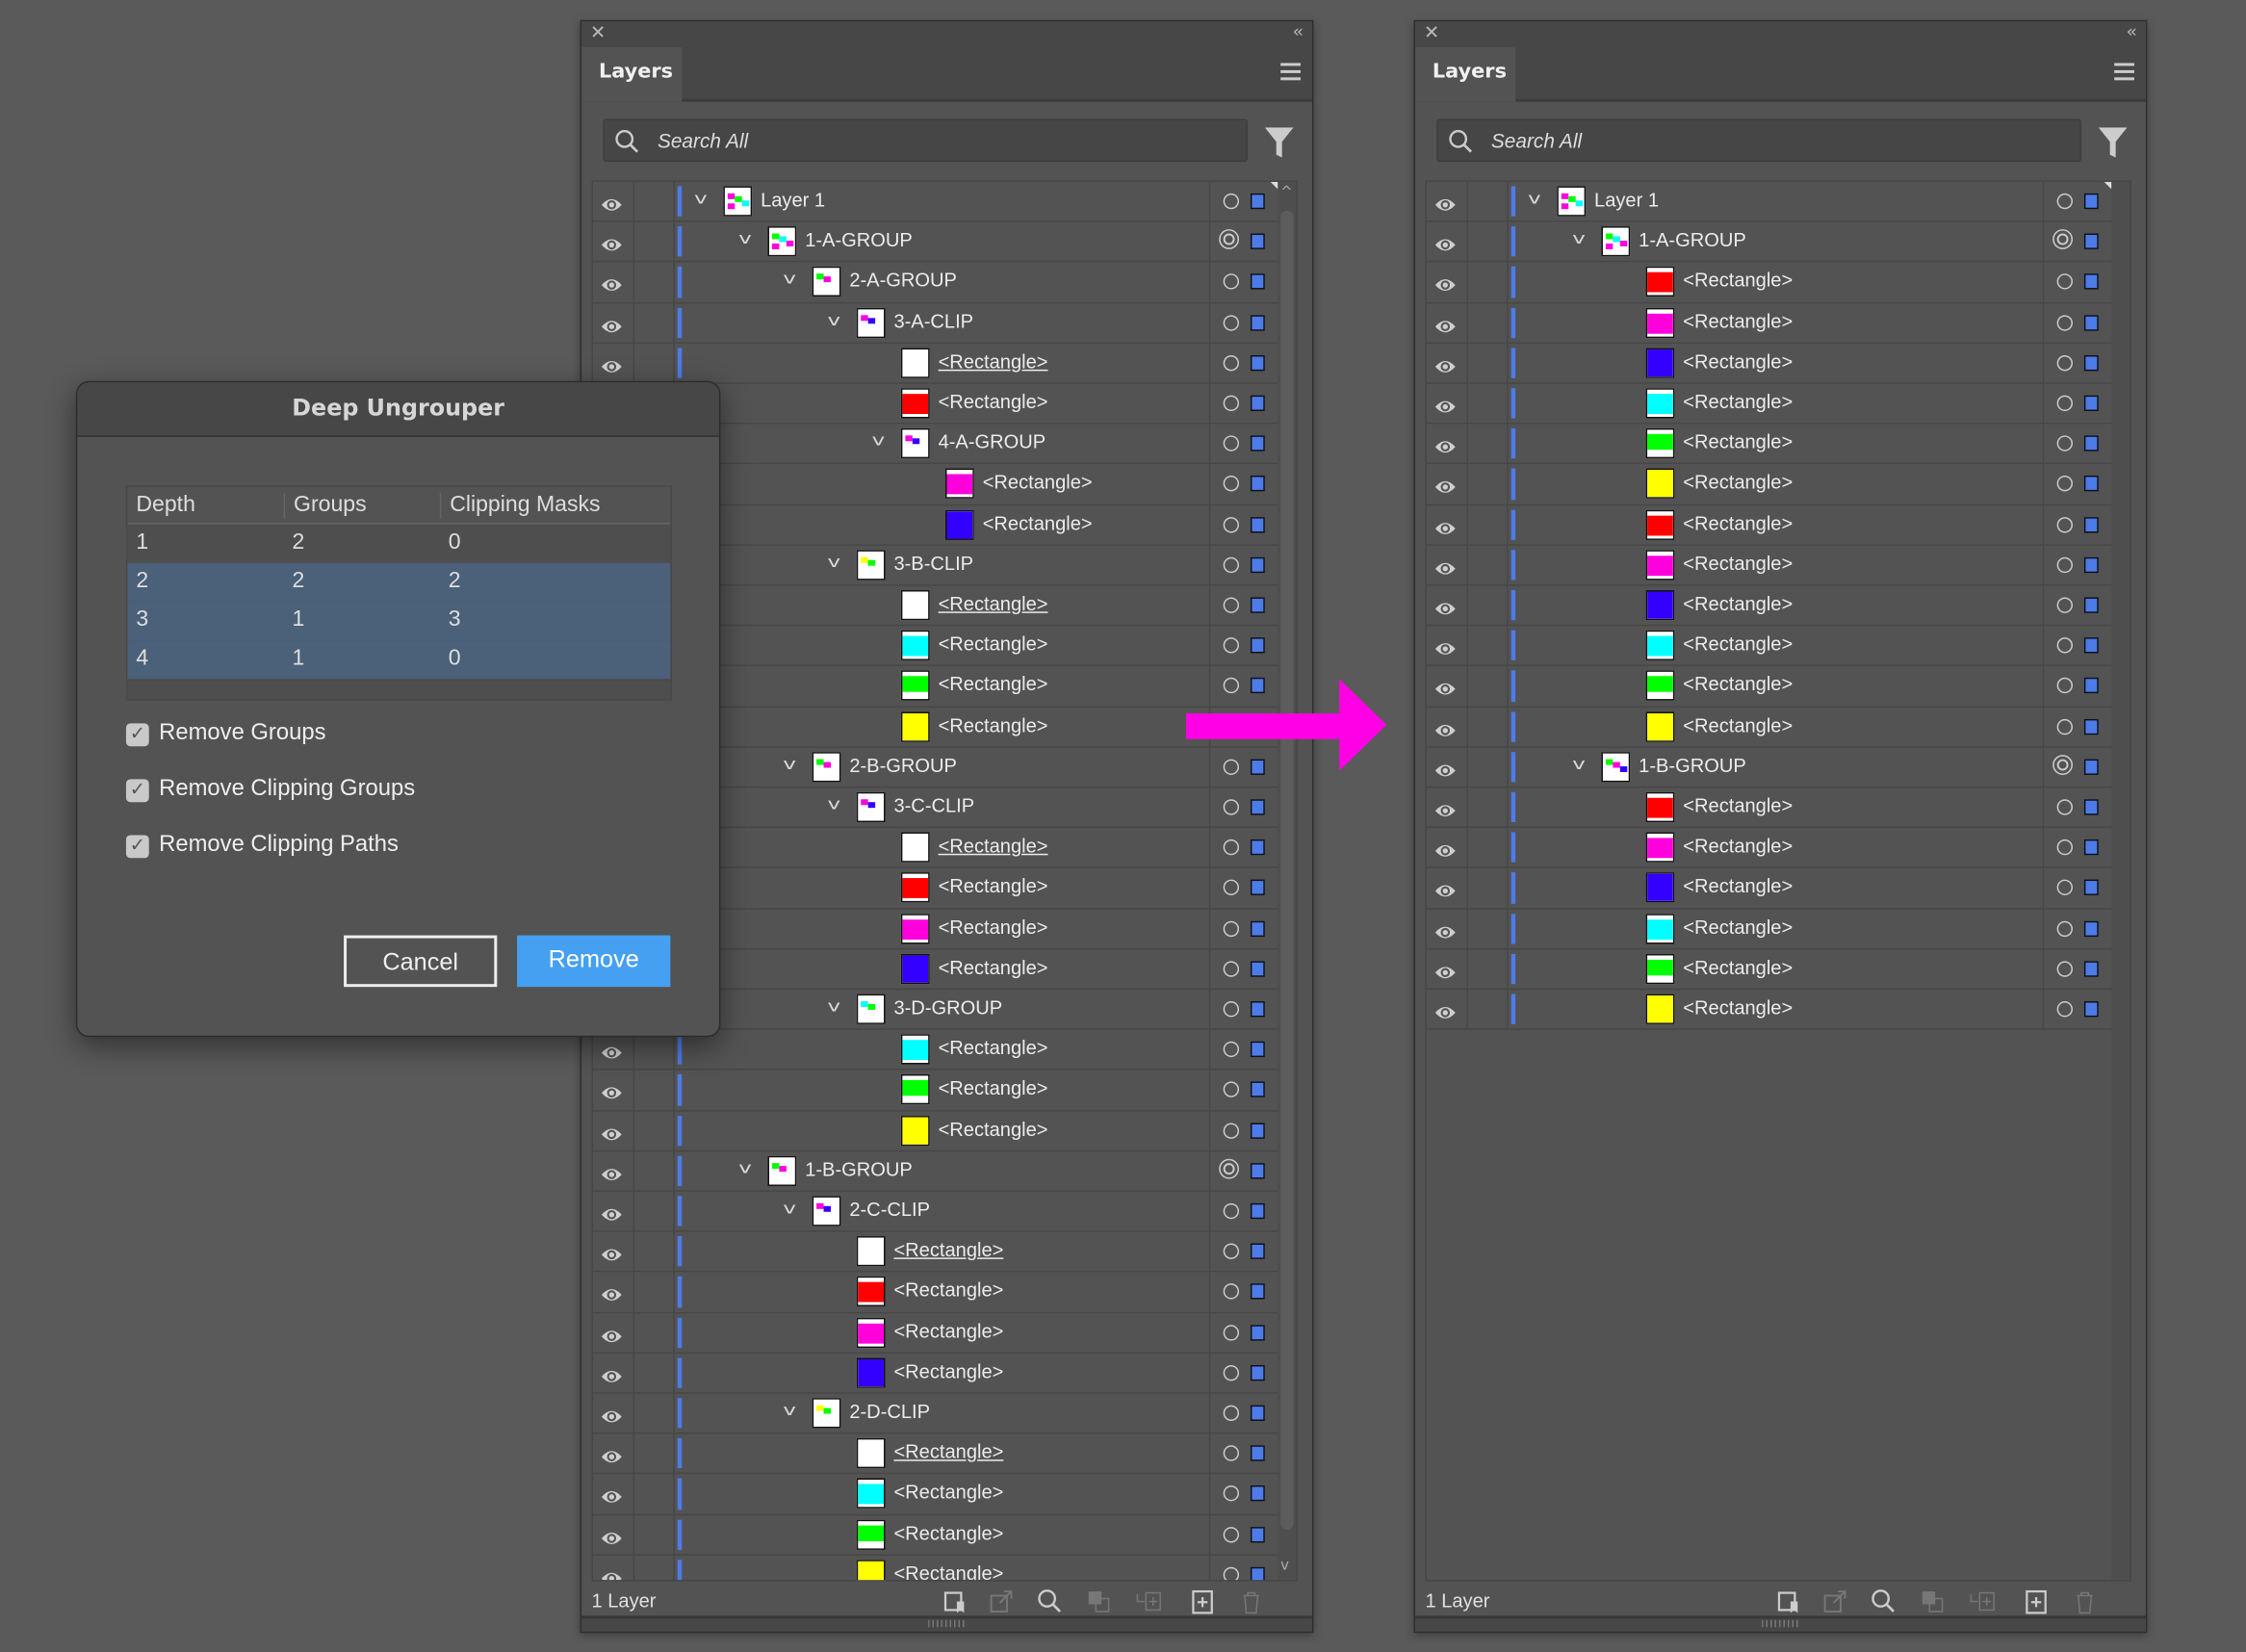 The height and width of the screenshot is (1652, 2246). What do you see at coordinates (2036, 1601) in the screenshot?
I see `new-layer-icon` at bounding box center [2036, 1601].